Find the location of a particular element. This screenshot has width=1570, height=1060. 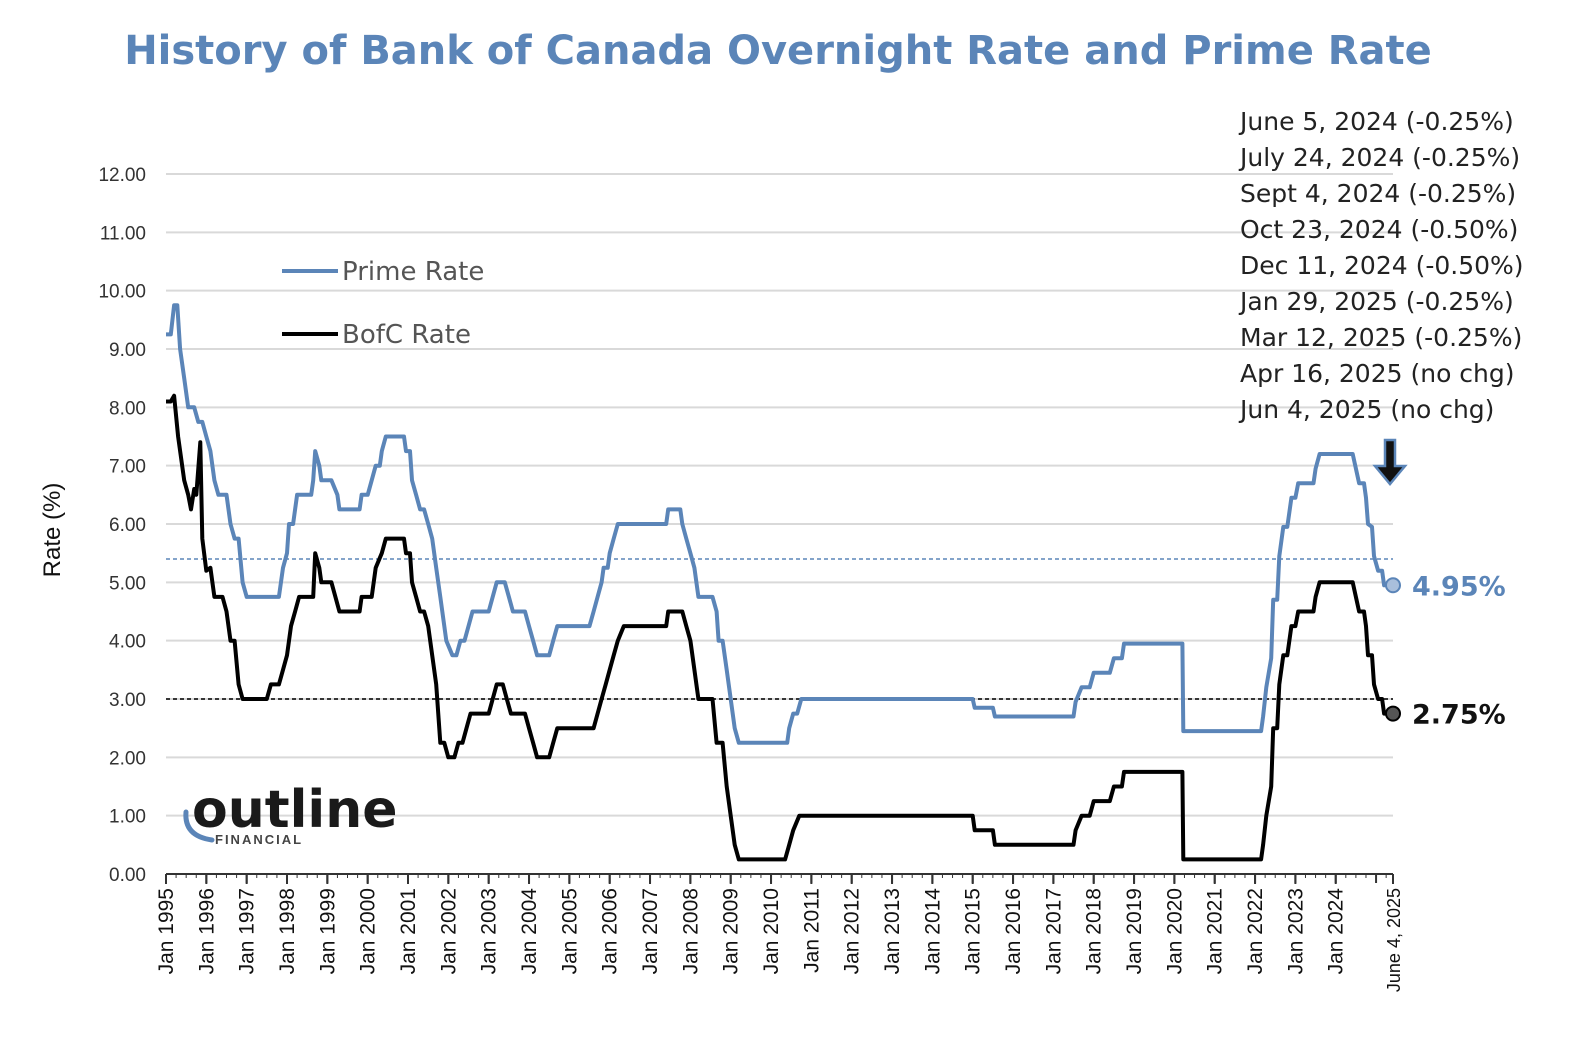

y-tick-label: 6.00 is located at coordinates (127, 525).